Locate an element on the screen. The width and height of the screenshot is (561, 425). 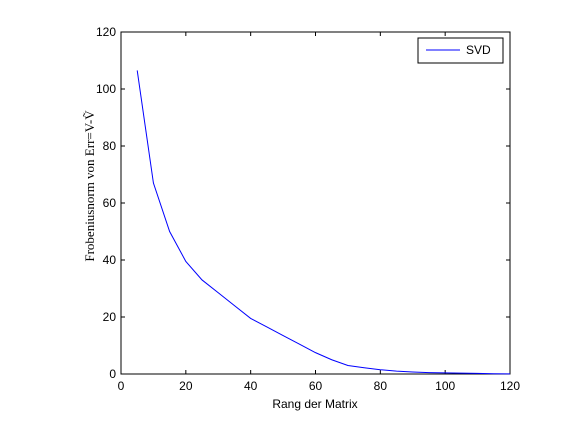
x-tick-label-0: 0 is located at coordinates (121, 386).